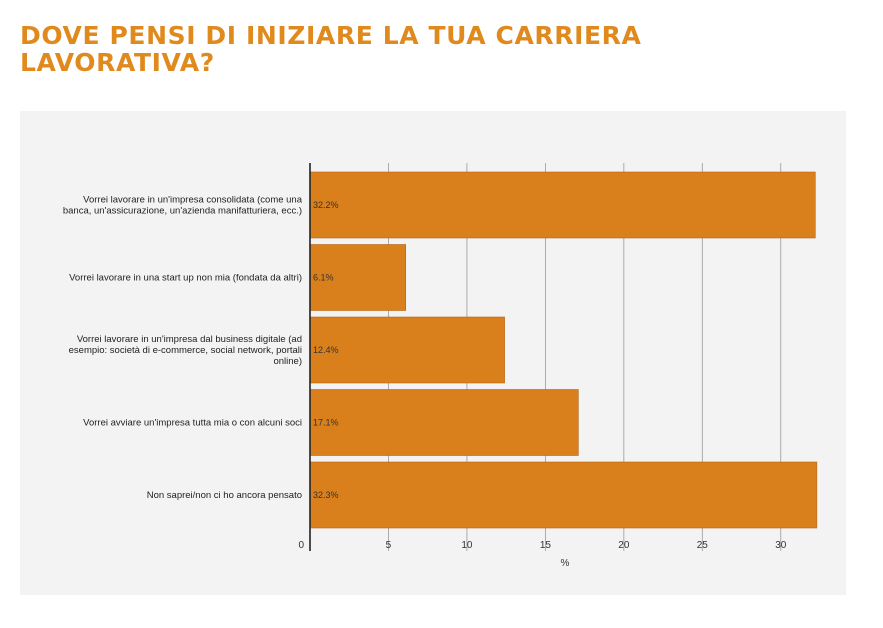 This screenshot has width=883, height=628. I want to click on x-tick-label: 25, so click(703, 545).